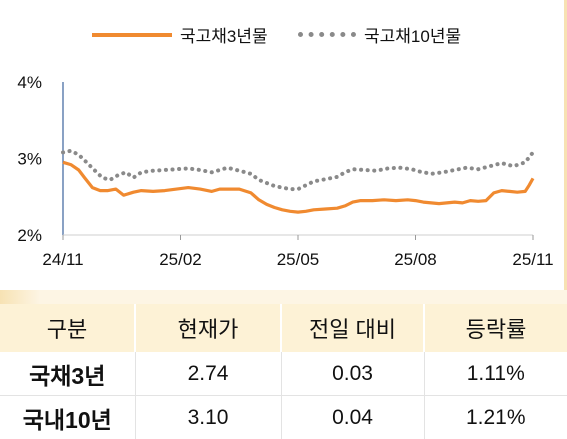 This screenshot has width=567, height=439. What do you see at coordinates (415, 259) in the screenshot?
I see `x-tick-label: 25/08` at bounding box center [415, 259].